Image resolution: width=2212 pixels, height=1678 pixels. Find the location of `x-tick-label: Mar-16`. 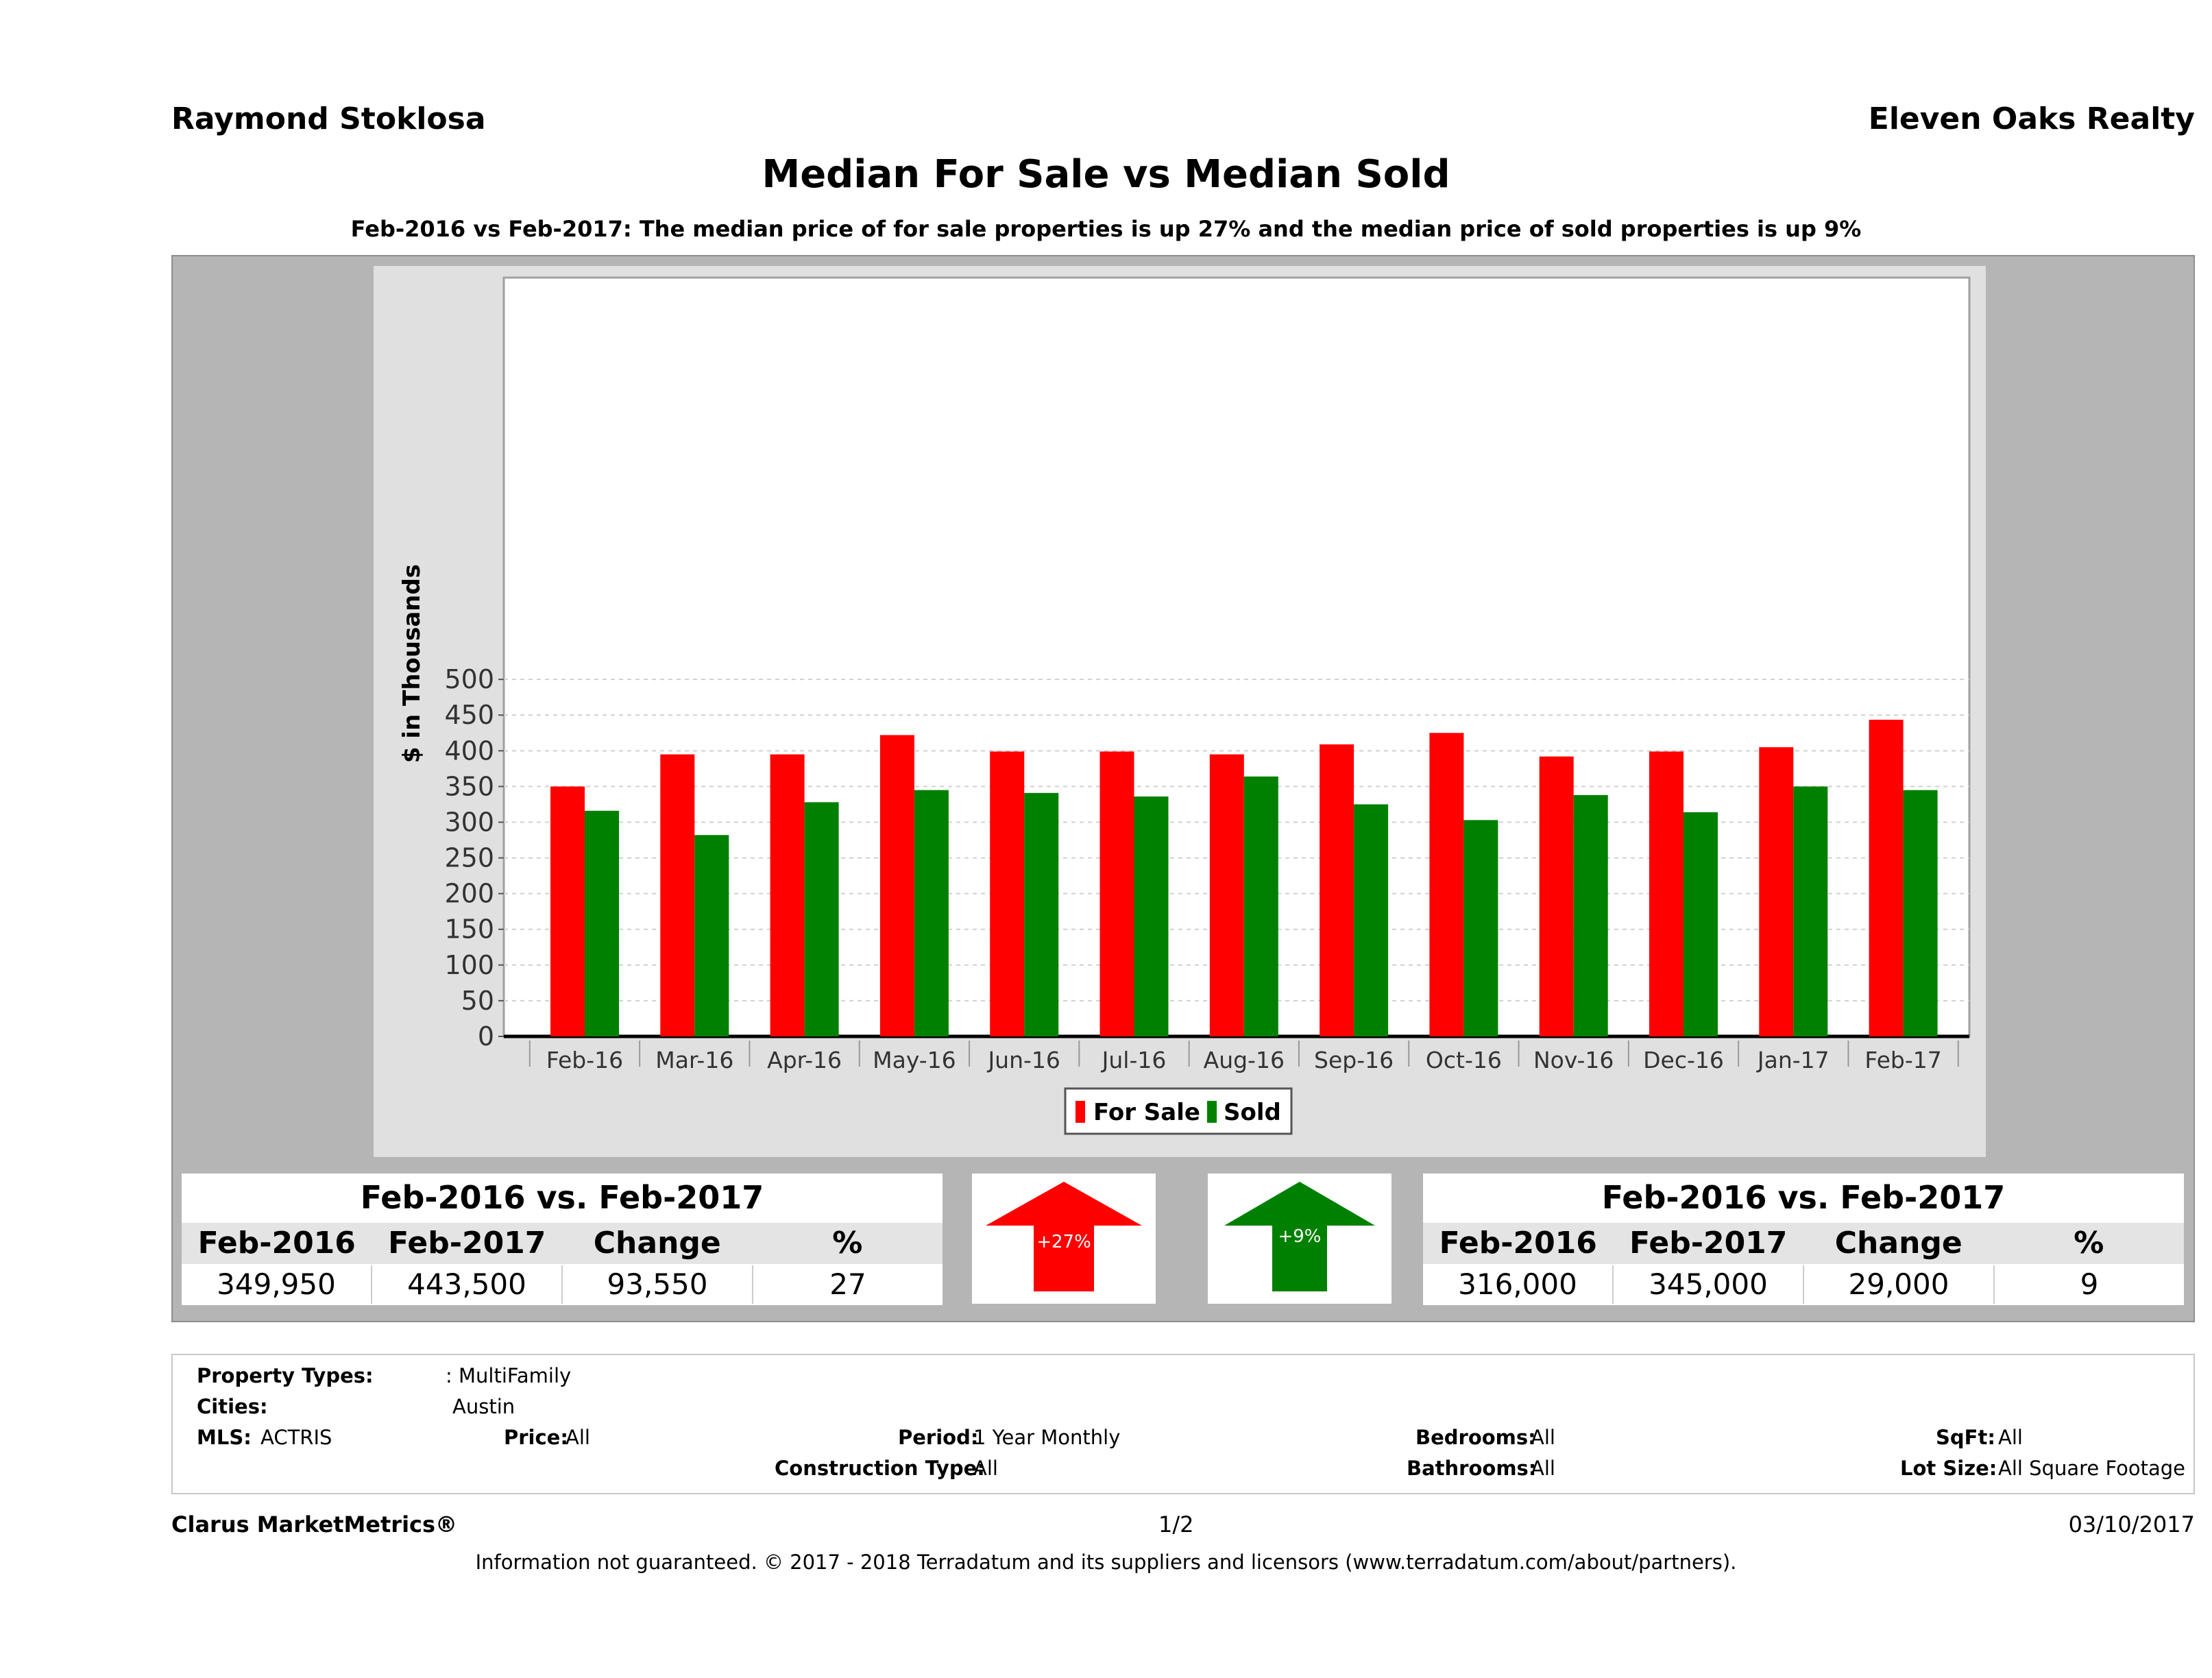

x-tick-label: Mar-16 is located at coordinates (694, 1060).